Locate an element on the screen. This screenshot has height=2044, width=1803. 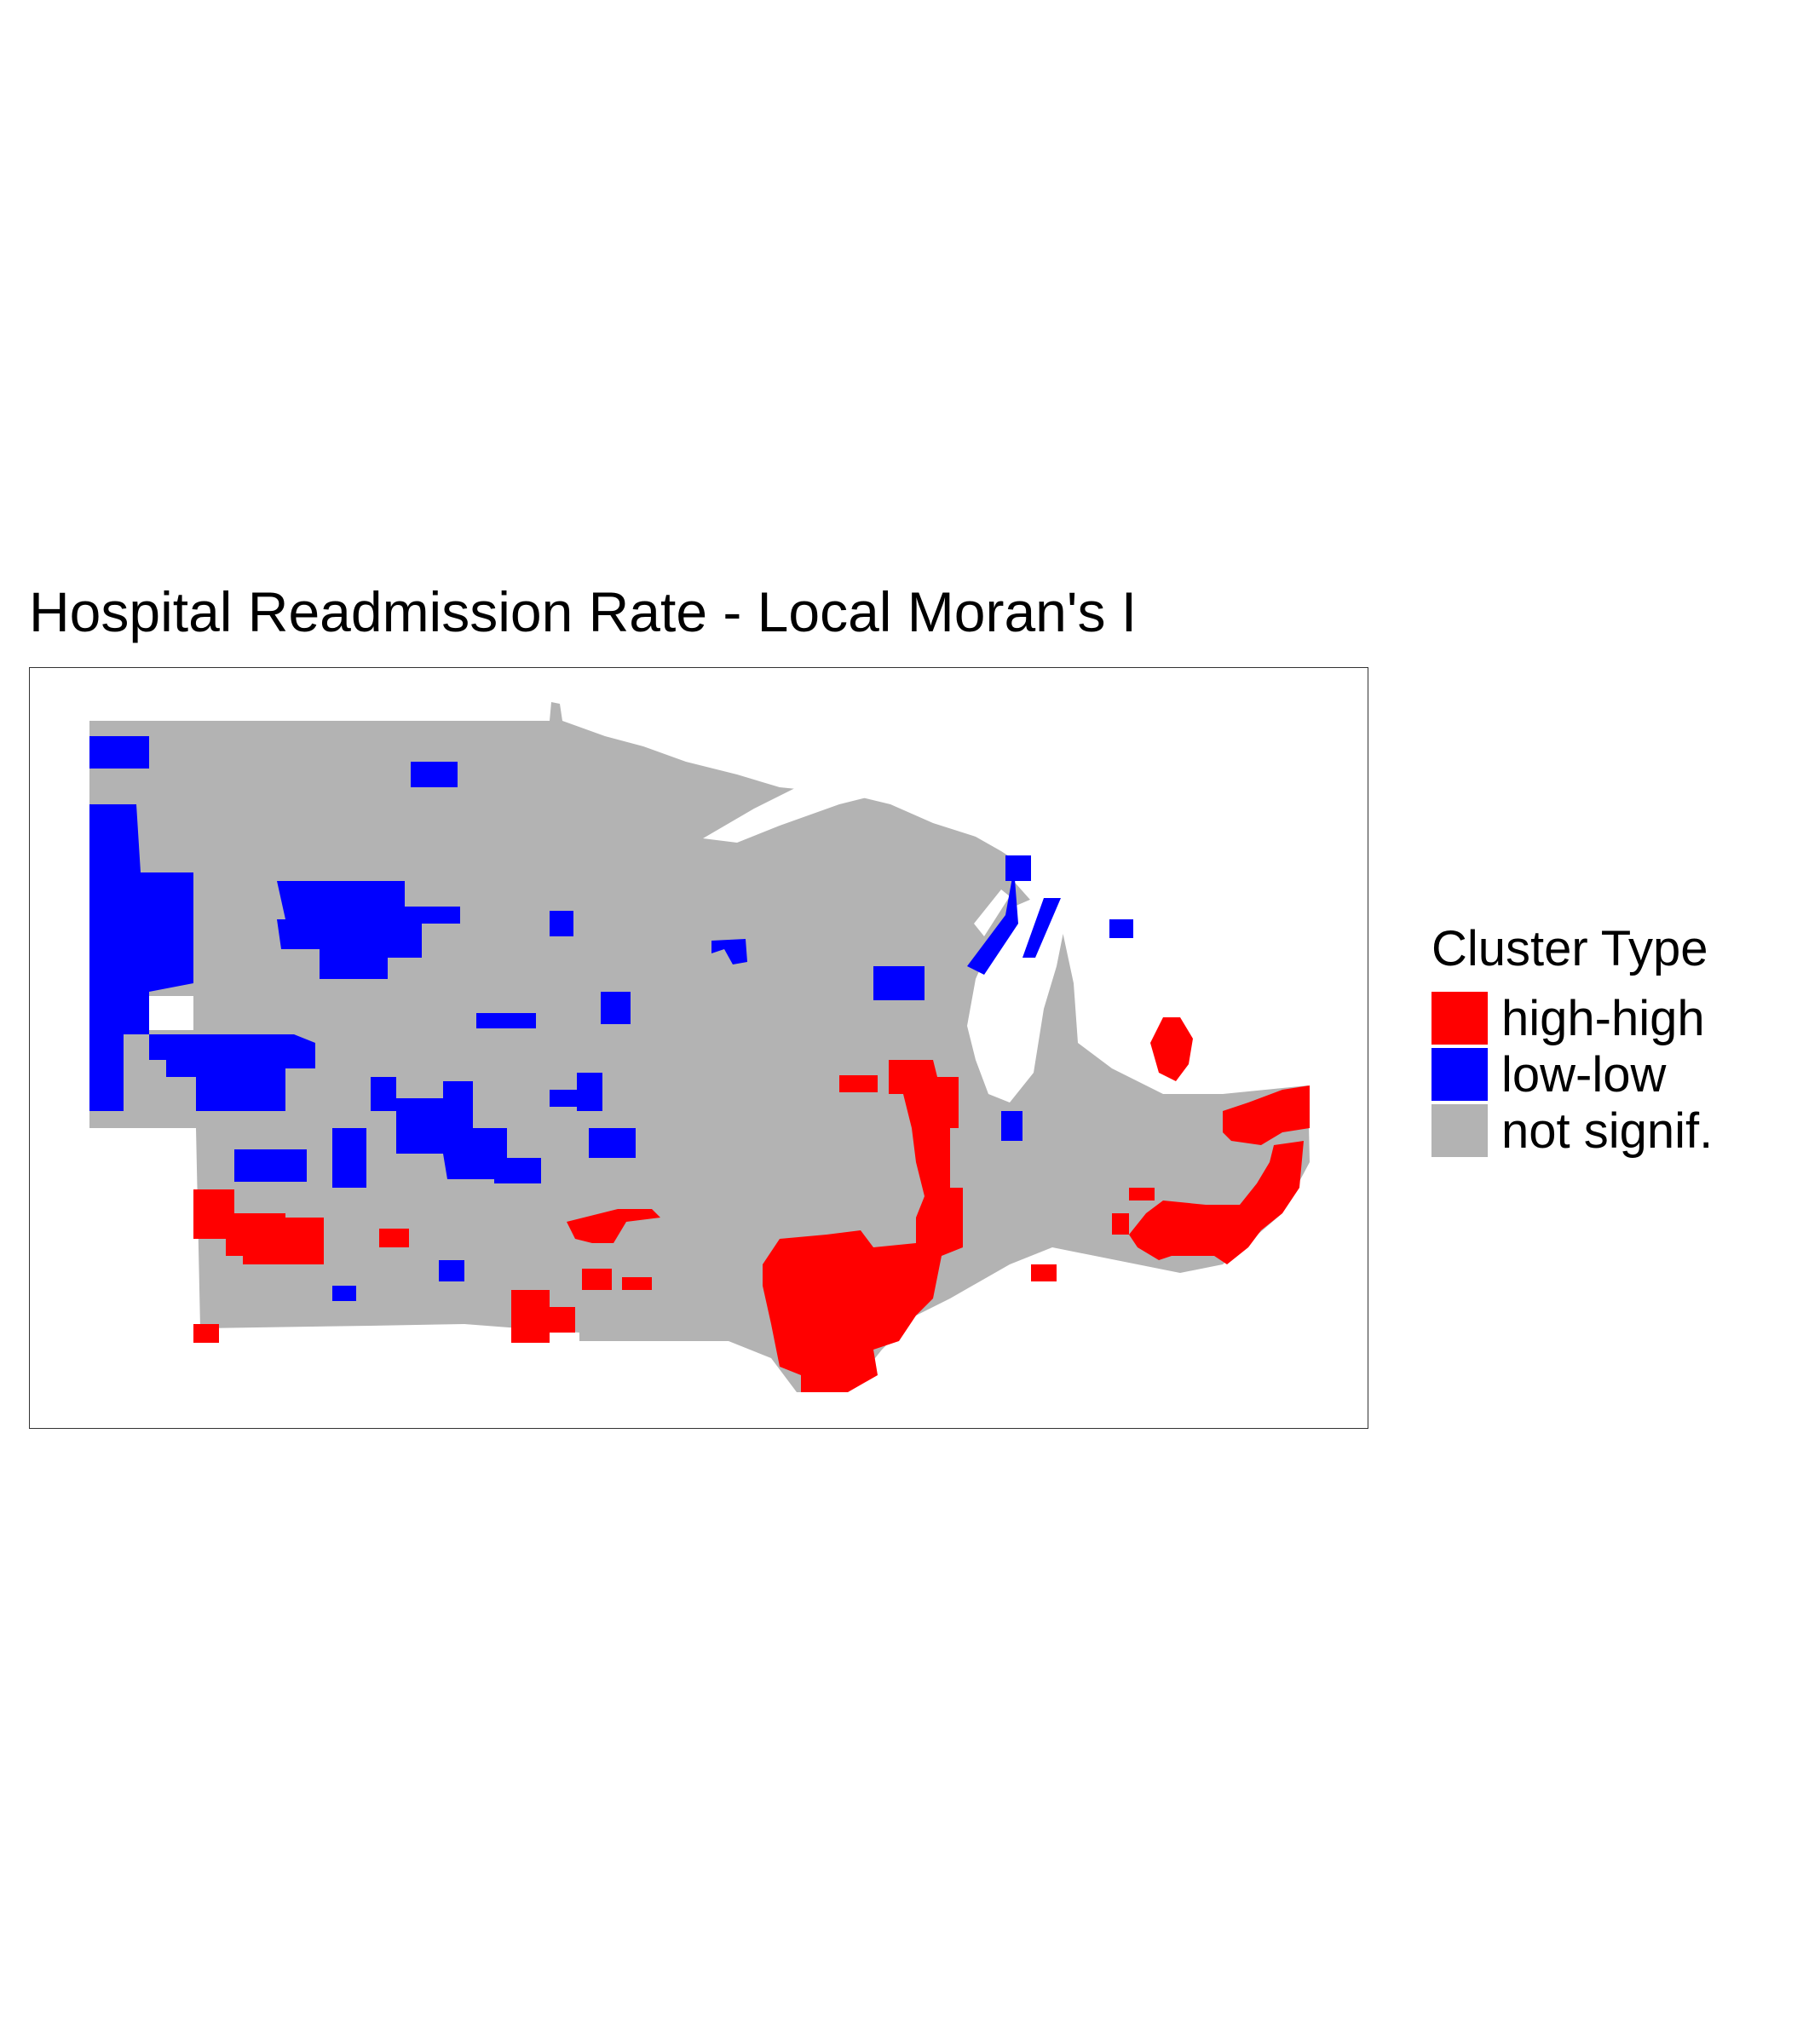
green-bay is located at coordinates (992, 913).